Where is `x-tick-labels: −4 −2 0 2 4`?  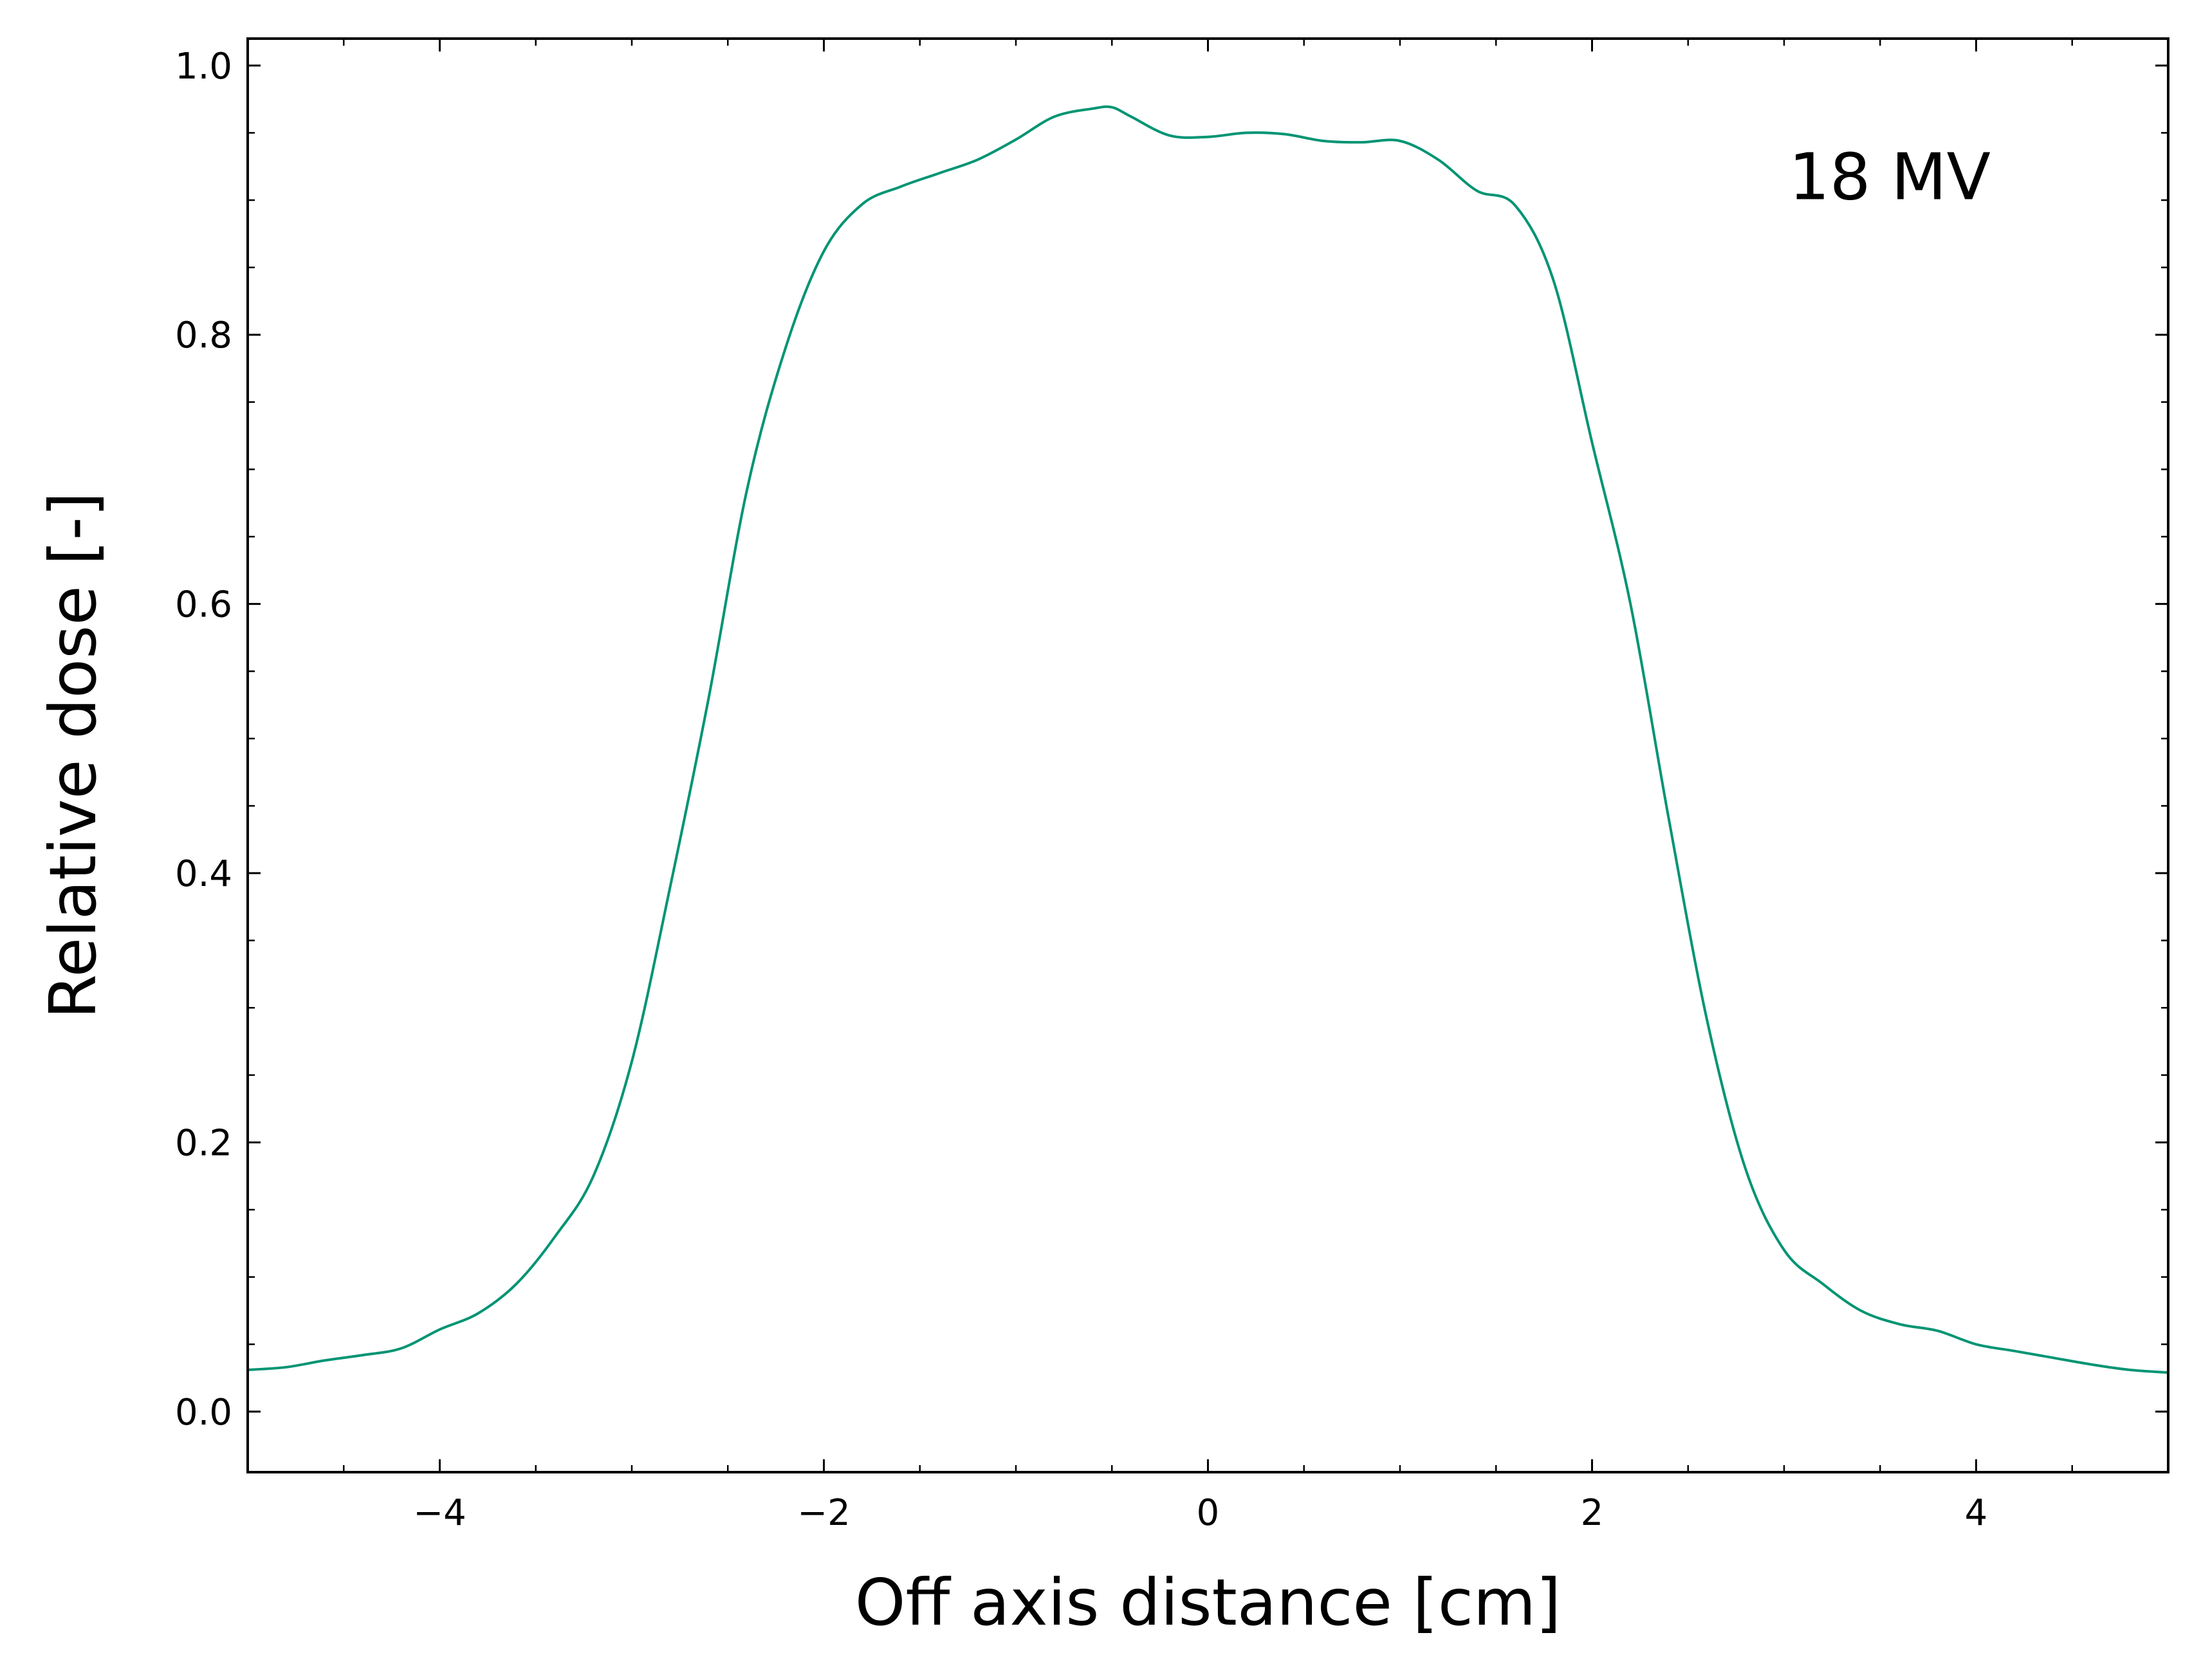 x-tick-labels: −4 −2 0 2 4 is located at coordinates (1200, 1513).